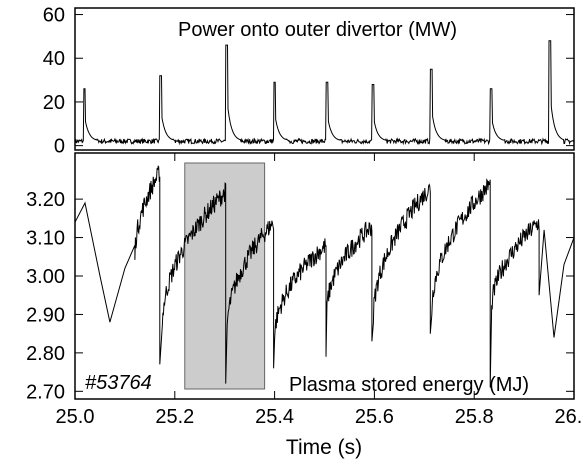 Image resolution: width=583 pixels, height=464 pixels. I want to click on bottom-xtick-labels: 25.0 25.2 25.4 25.6 25.8 26.0, so click(319, 417).